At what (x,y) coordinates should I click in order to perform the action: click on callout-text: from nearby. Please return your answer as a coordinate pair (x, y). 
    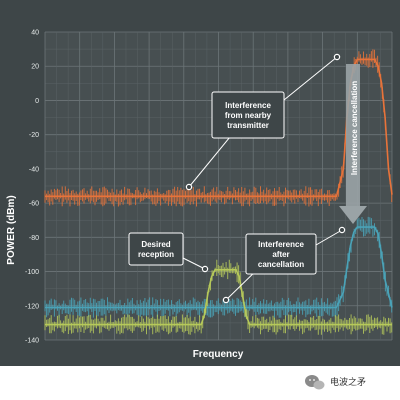
    Looking at the image, I should click on (248, 115).